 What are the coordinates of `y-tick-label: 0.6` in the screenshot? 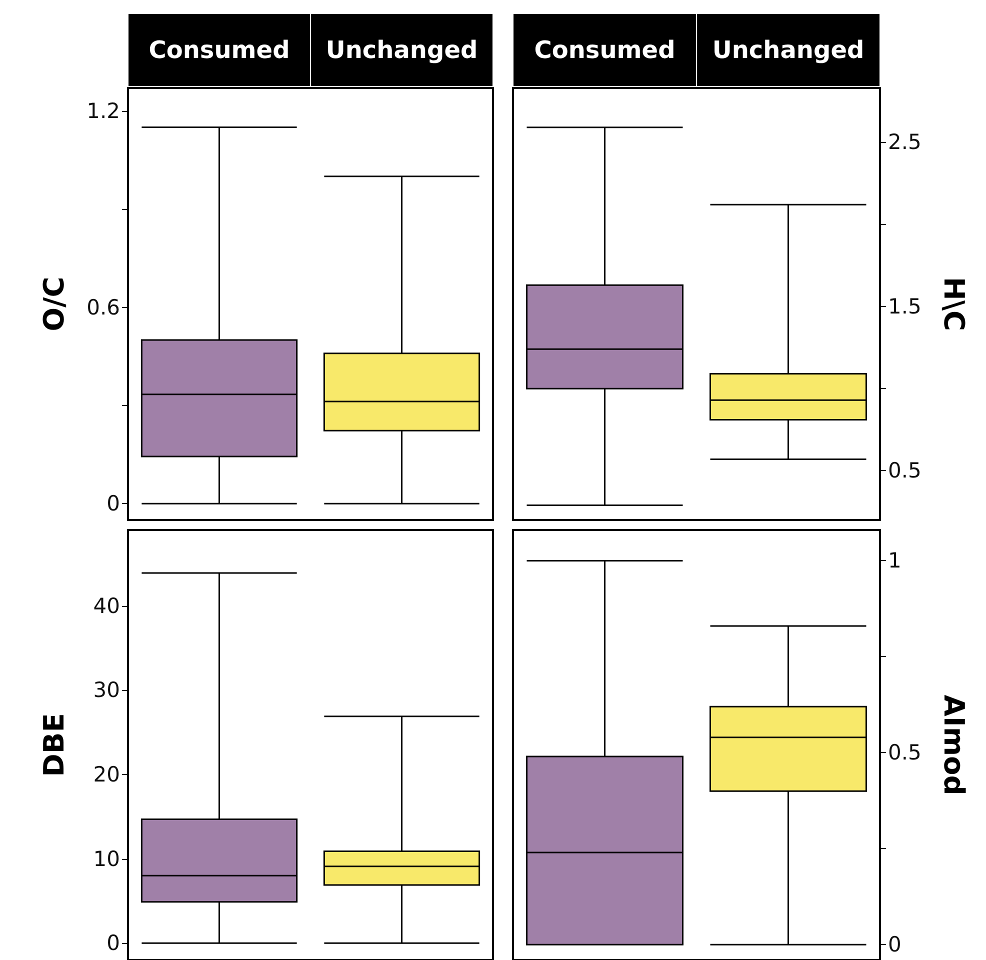 It's located at (103, 307).